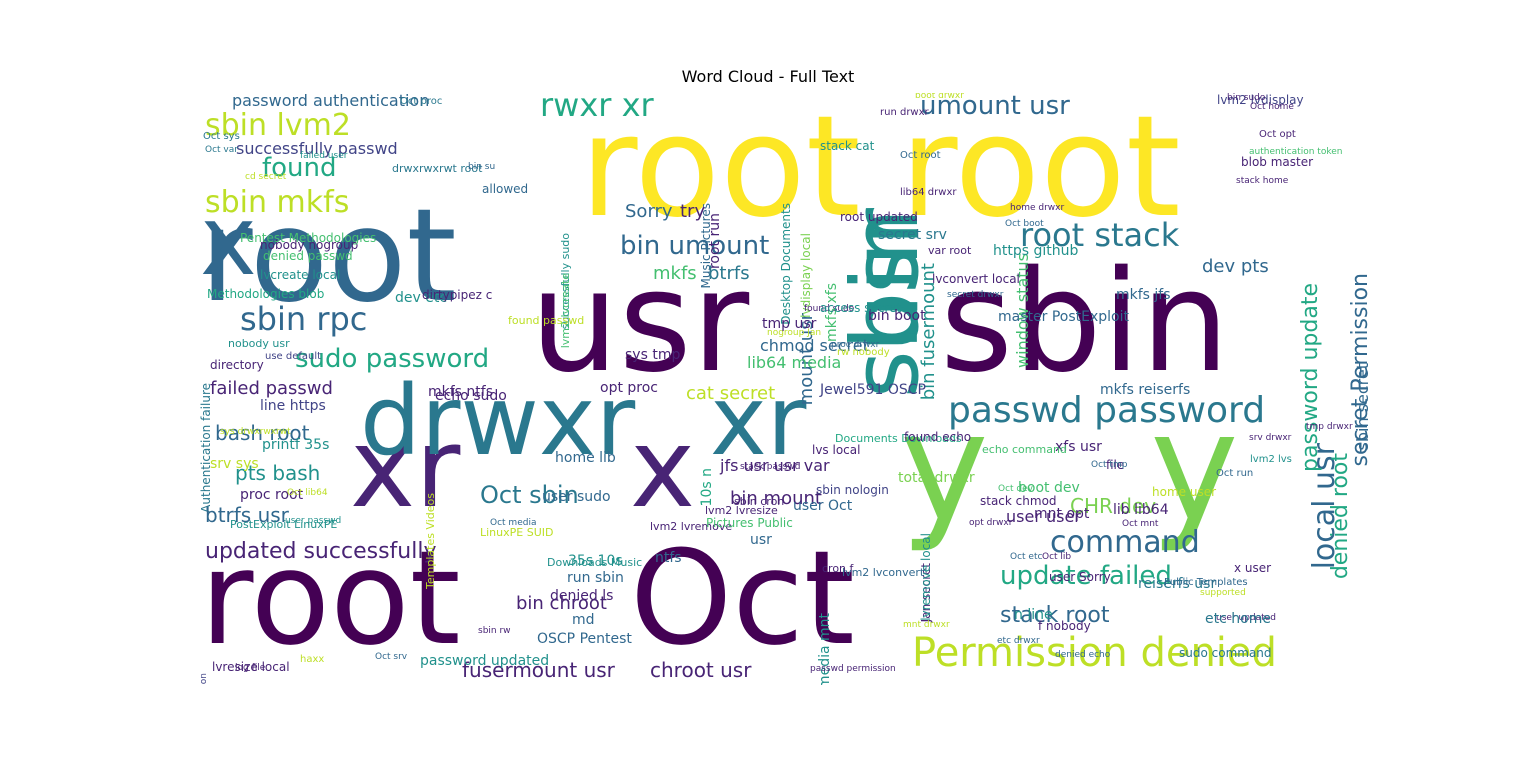 This screenshot has width=1536, height=765. Describe the element at coordinates (1253, 568) in the screenshot. I see `word-168: x user` at that location.